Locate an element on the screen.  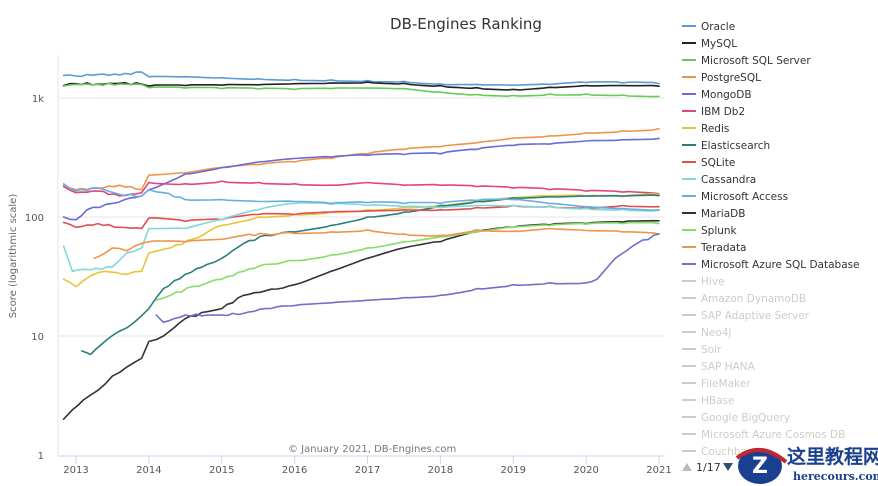
watermark: Z 这里教程网 herecours.com is located at coordinates (806, 464).